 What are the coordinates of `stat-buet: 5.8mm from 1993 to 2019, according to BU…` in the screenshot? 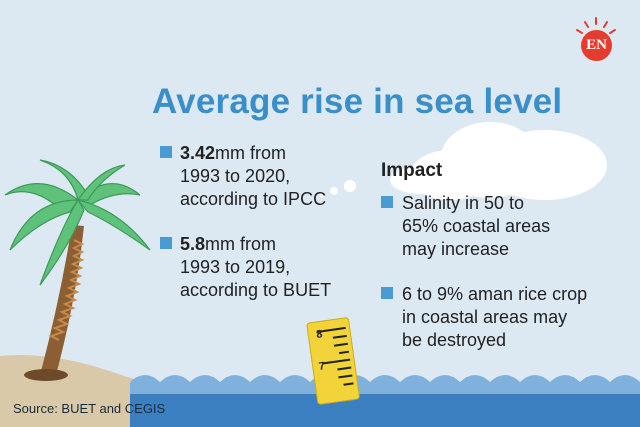 It's located at (255, 267).